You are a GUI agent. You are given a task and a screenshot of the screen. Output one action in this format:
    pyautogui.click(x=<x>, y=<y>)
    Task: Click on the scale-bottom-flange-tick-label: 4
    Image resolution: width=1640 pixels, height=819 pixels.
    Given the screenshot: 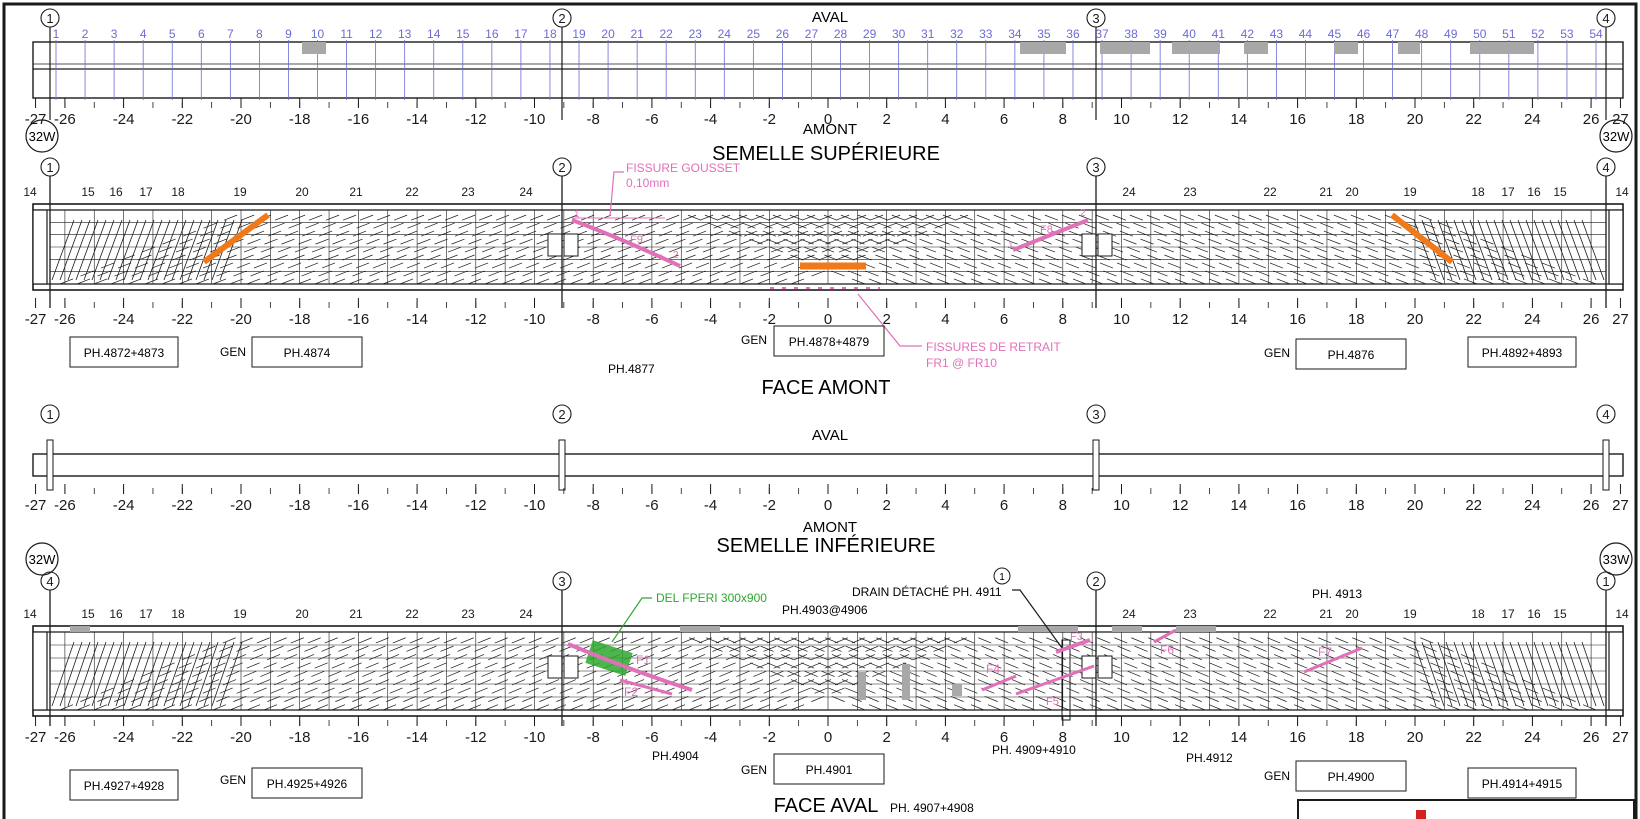 What is the action you would take?
    pyautogui.click(x=945, y=505)
    